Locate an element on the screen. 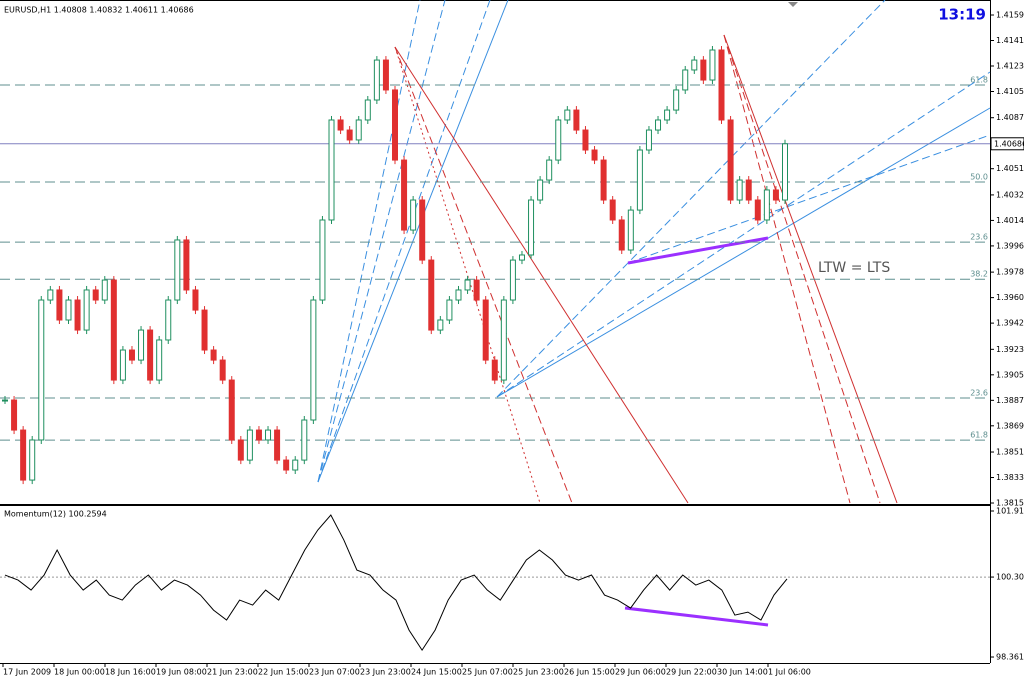 The image size is (1024, 683). fib-label: 50.0 is located at coordinates (979, 177).